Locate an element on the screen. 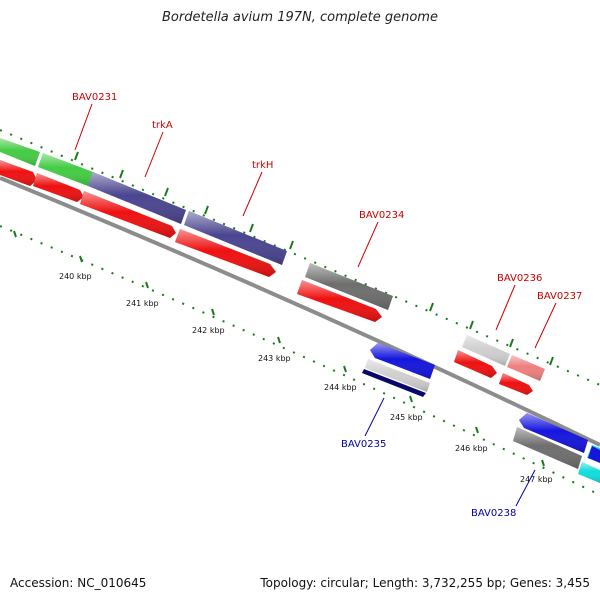 The image size is (600, 600). map-title: Bordetella avium 197N, complete genome is located at coordinates (300, 17).